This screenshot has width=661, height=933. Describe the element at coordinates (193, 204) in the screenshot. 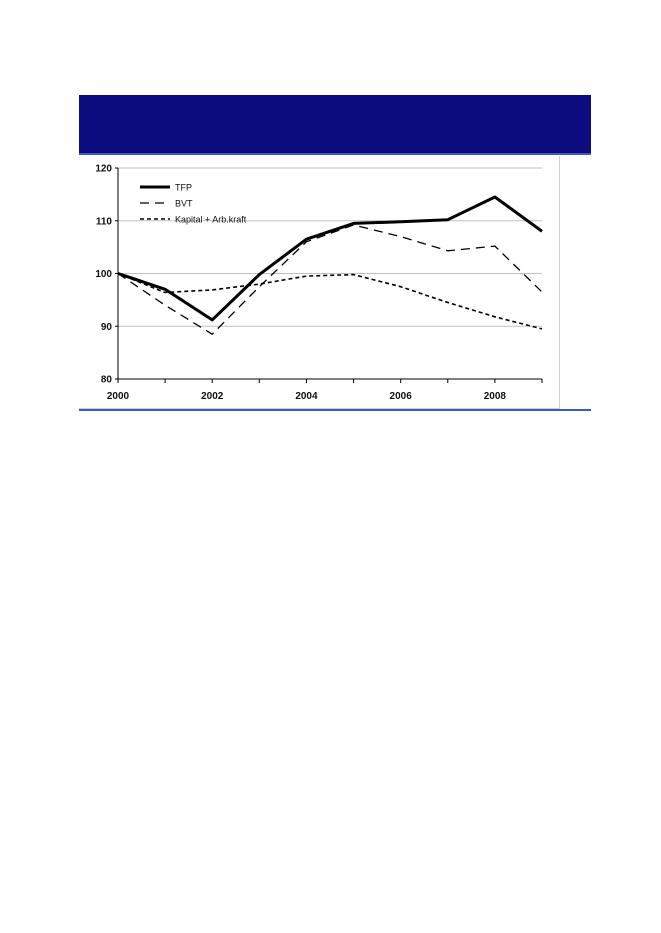

I see `legend: TFP BVT Kapital + Arb.kraft` at that location.